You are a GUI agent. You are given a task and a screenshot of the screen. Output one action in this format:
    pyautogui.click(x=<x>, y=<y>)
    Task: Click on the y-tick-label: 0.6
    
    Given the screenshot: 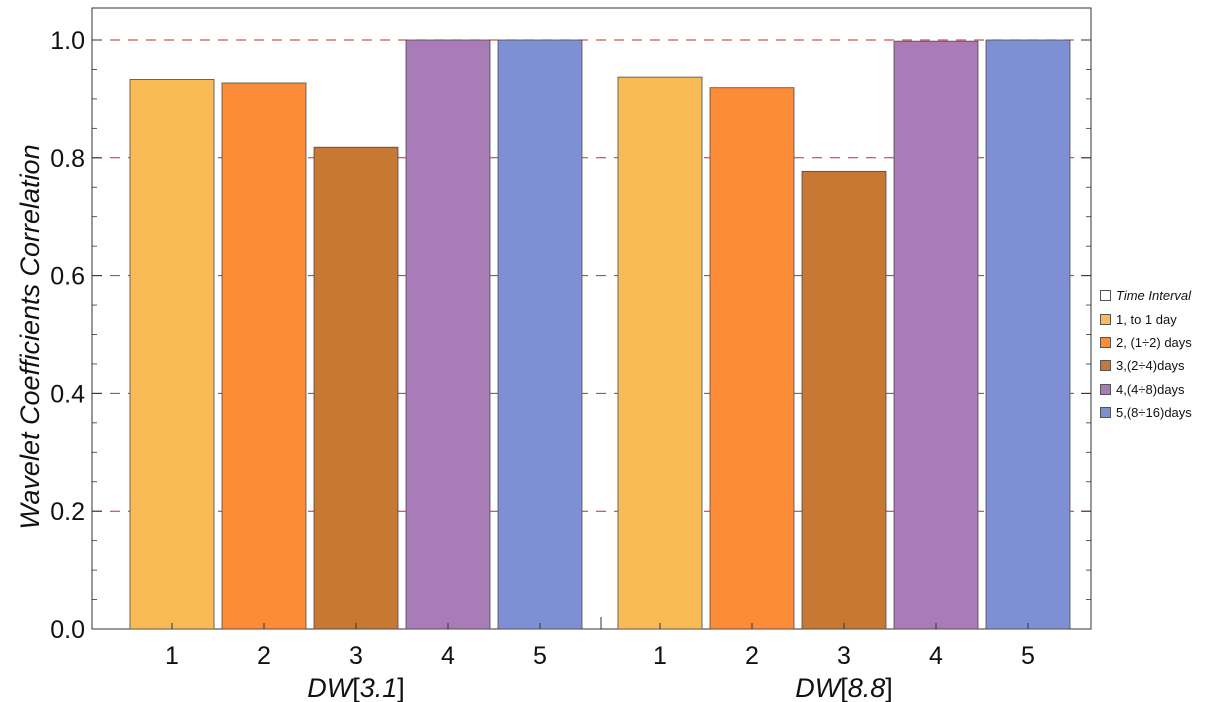 What is the action you would take?
    pyautogui.click(x=67, y=277)
    